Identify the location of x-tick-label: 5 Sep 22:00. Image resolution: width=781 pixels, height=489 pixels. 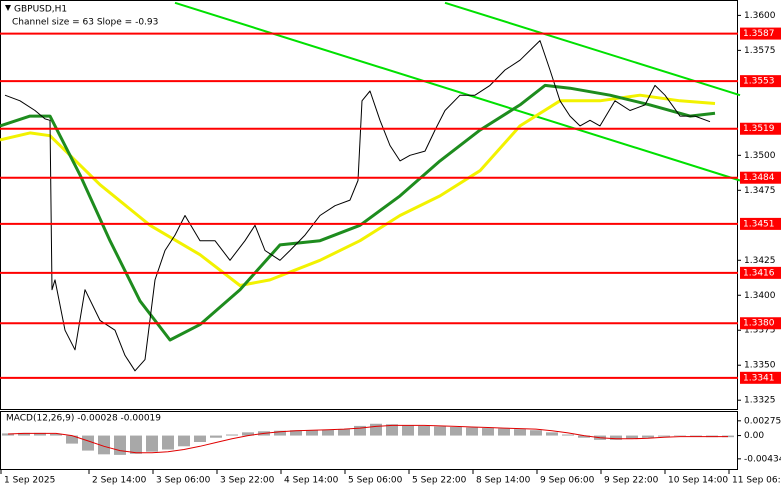
(439, 481).